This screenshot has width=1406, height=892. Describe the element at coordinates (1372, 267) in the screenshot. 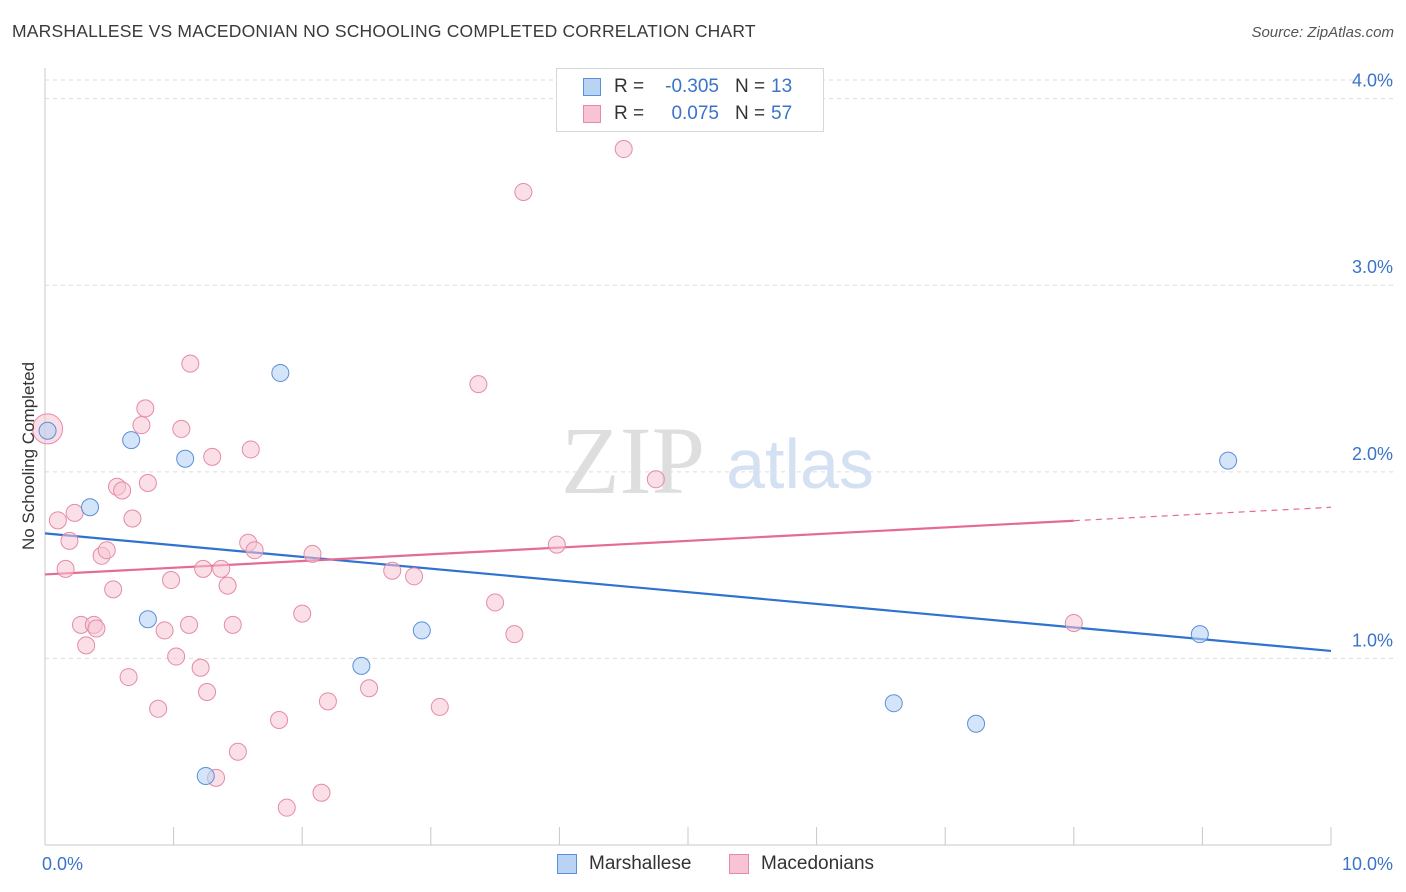

I see `y-tick-label: 3.0%` at that location.